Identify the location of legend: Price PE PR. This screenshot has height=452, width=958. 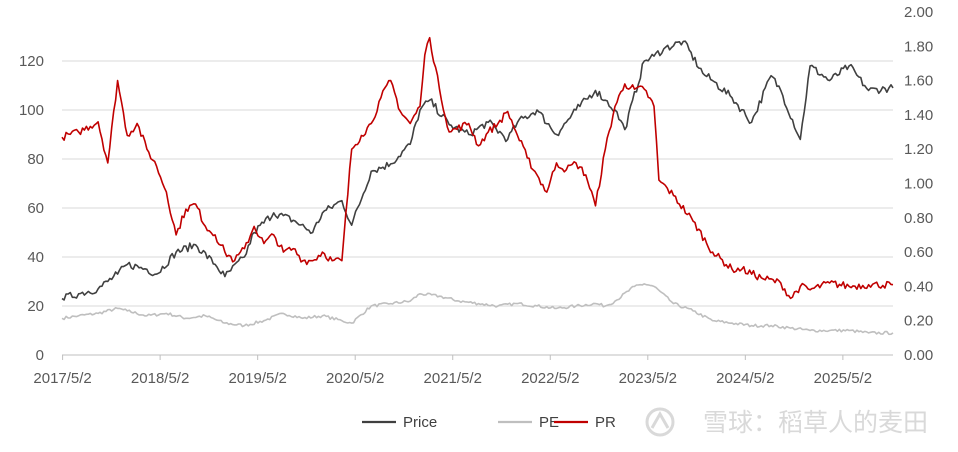
(489, 422).